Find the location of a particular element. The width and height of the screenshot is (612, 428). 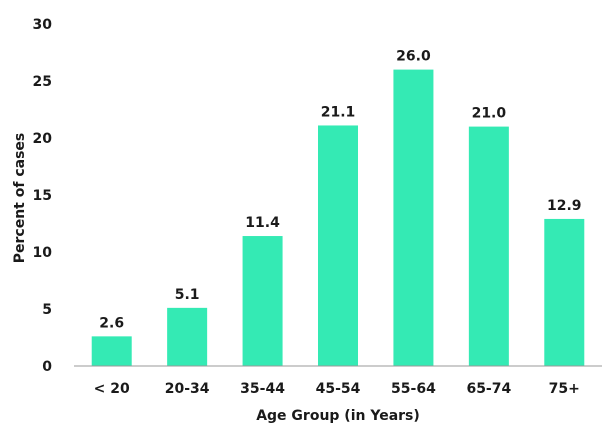

y-tick-label: 15 is located at coordinates (42, 196).